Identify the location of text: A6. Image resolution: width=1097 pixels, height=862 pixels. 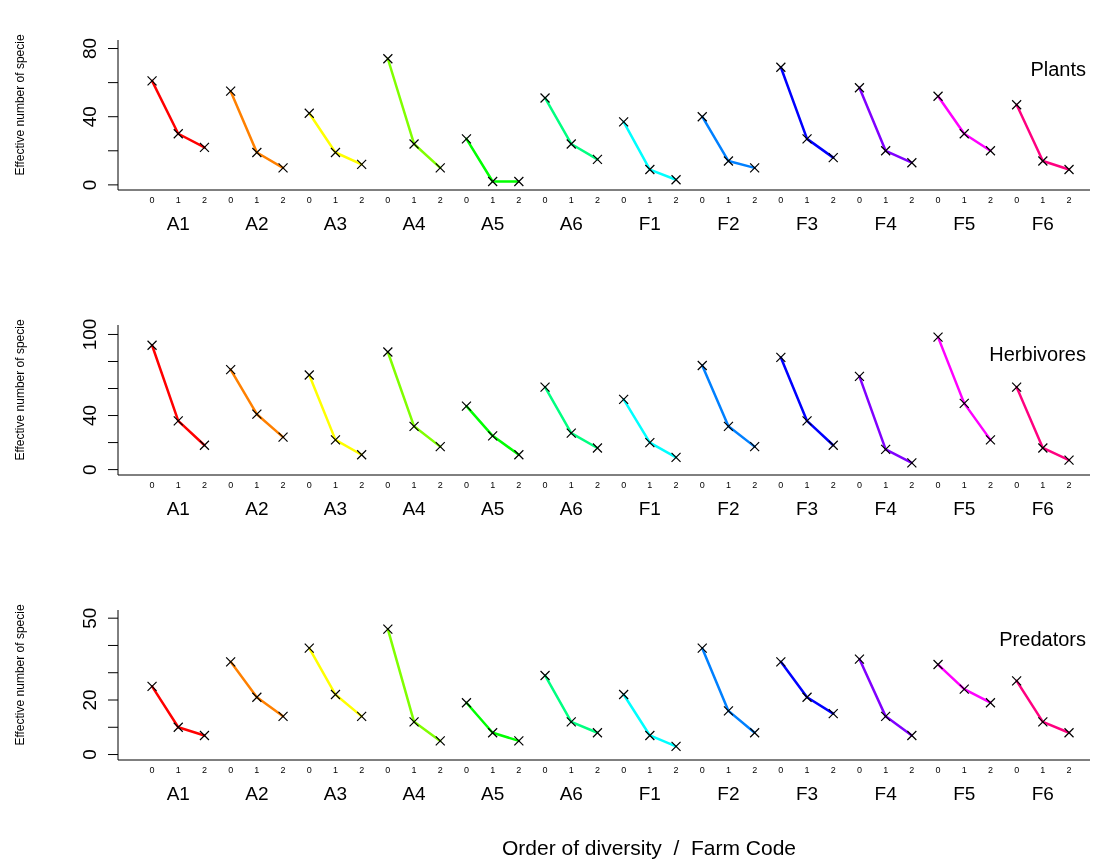
(571, 793).